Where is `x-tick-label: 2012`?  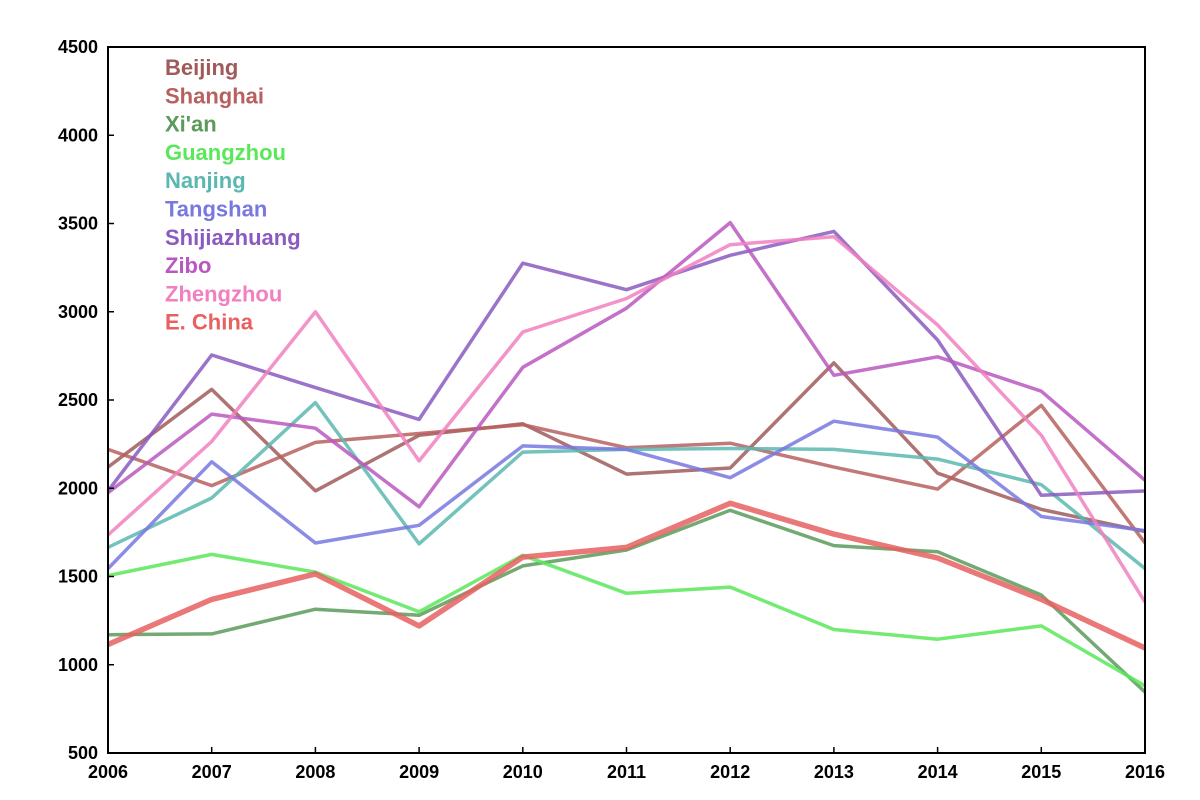 x-tick-label: 2012 is located at coordinates (730, 772).